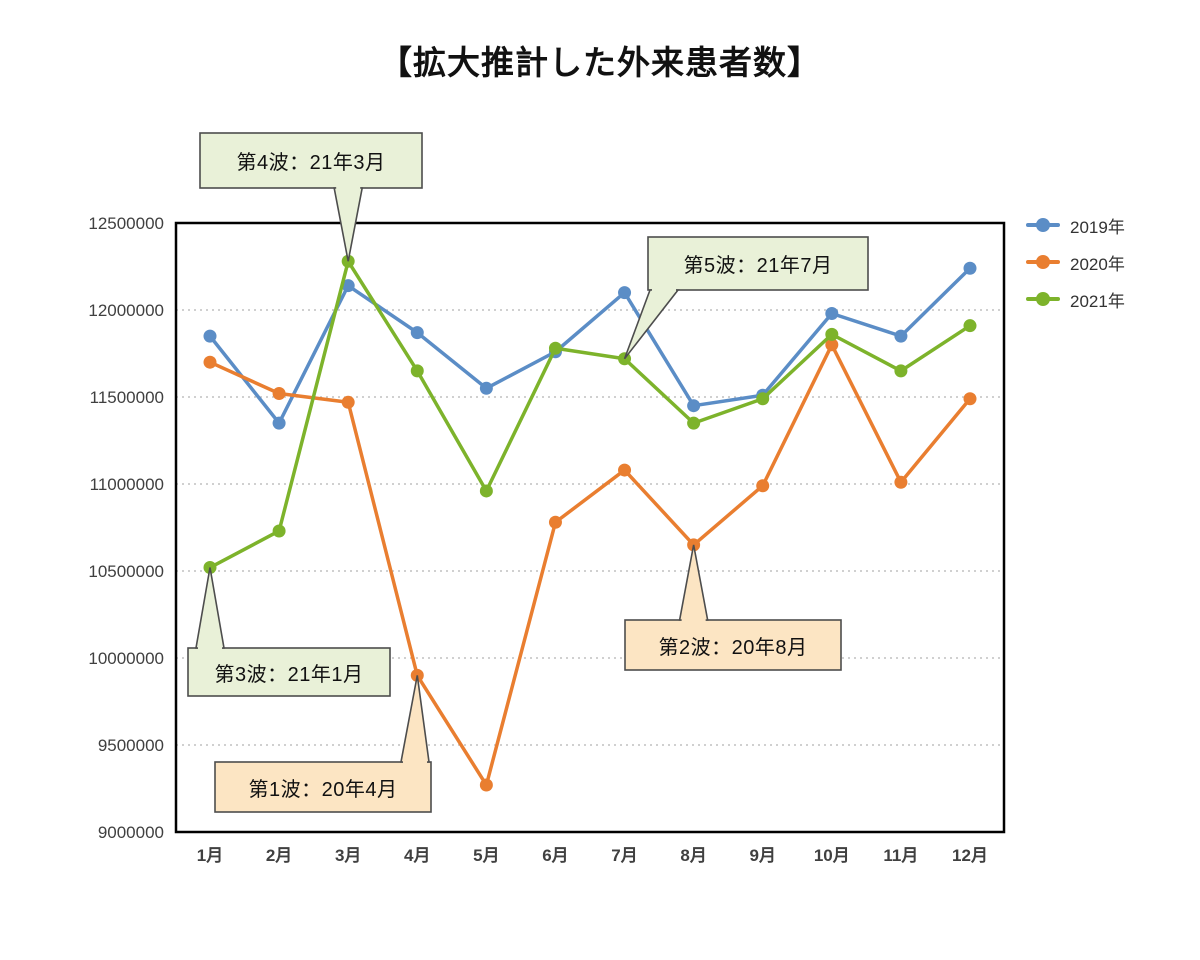  What do you see at coordinates (126, 658) in the screenshot?
I see `y-tick-label: 10000000` at bounding box center [126, 658].